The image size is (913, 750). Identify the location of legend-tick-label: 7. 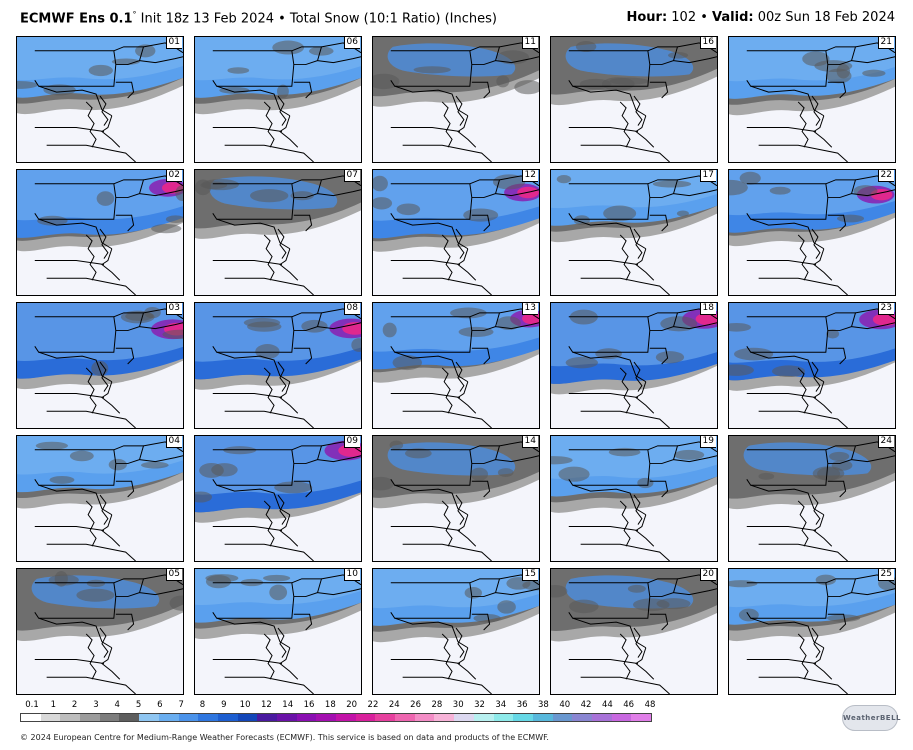
(181, 705).